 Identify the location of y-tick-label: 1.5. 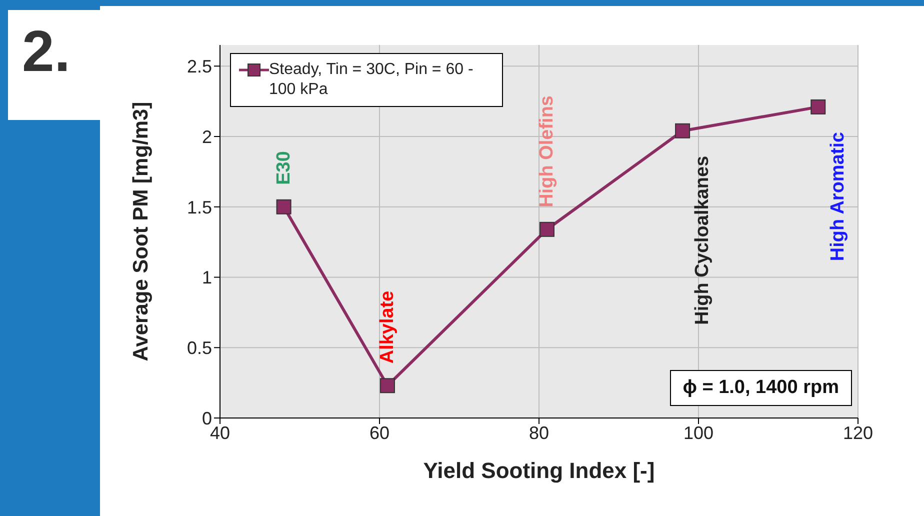
(199, 207).